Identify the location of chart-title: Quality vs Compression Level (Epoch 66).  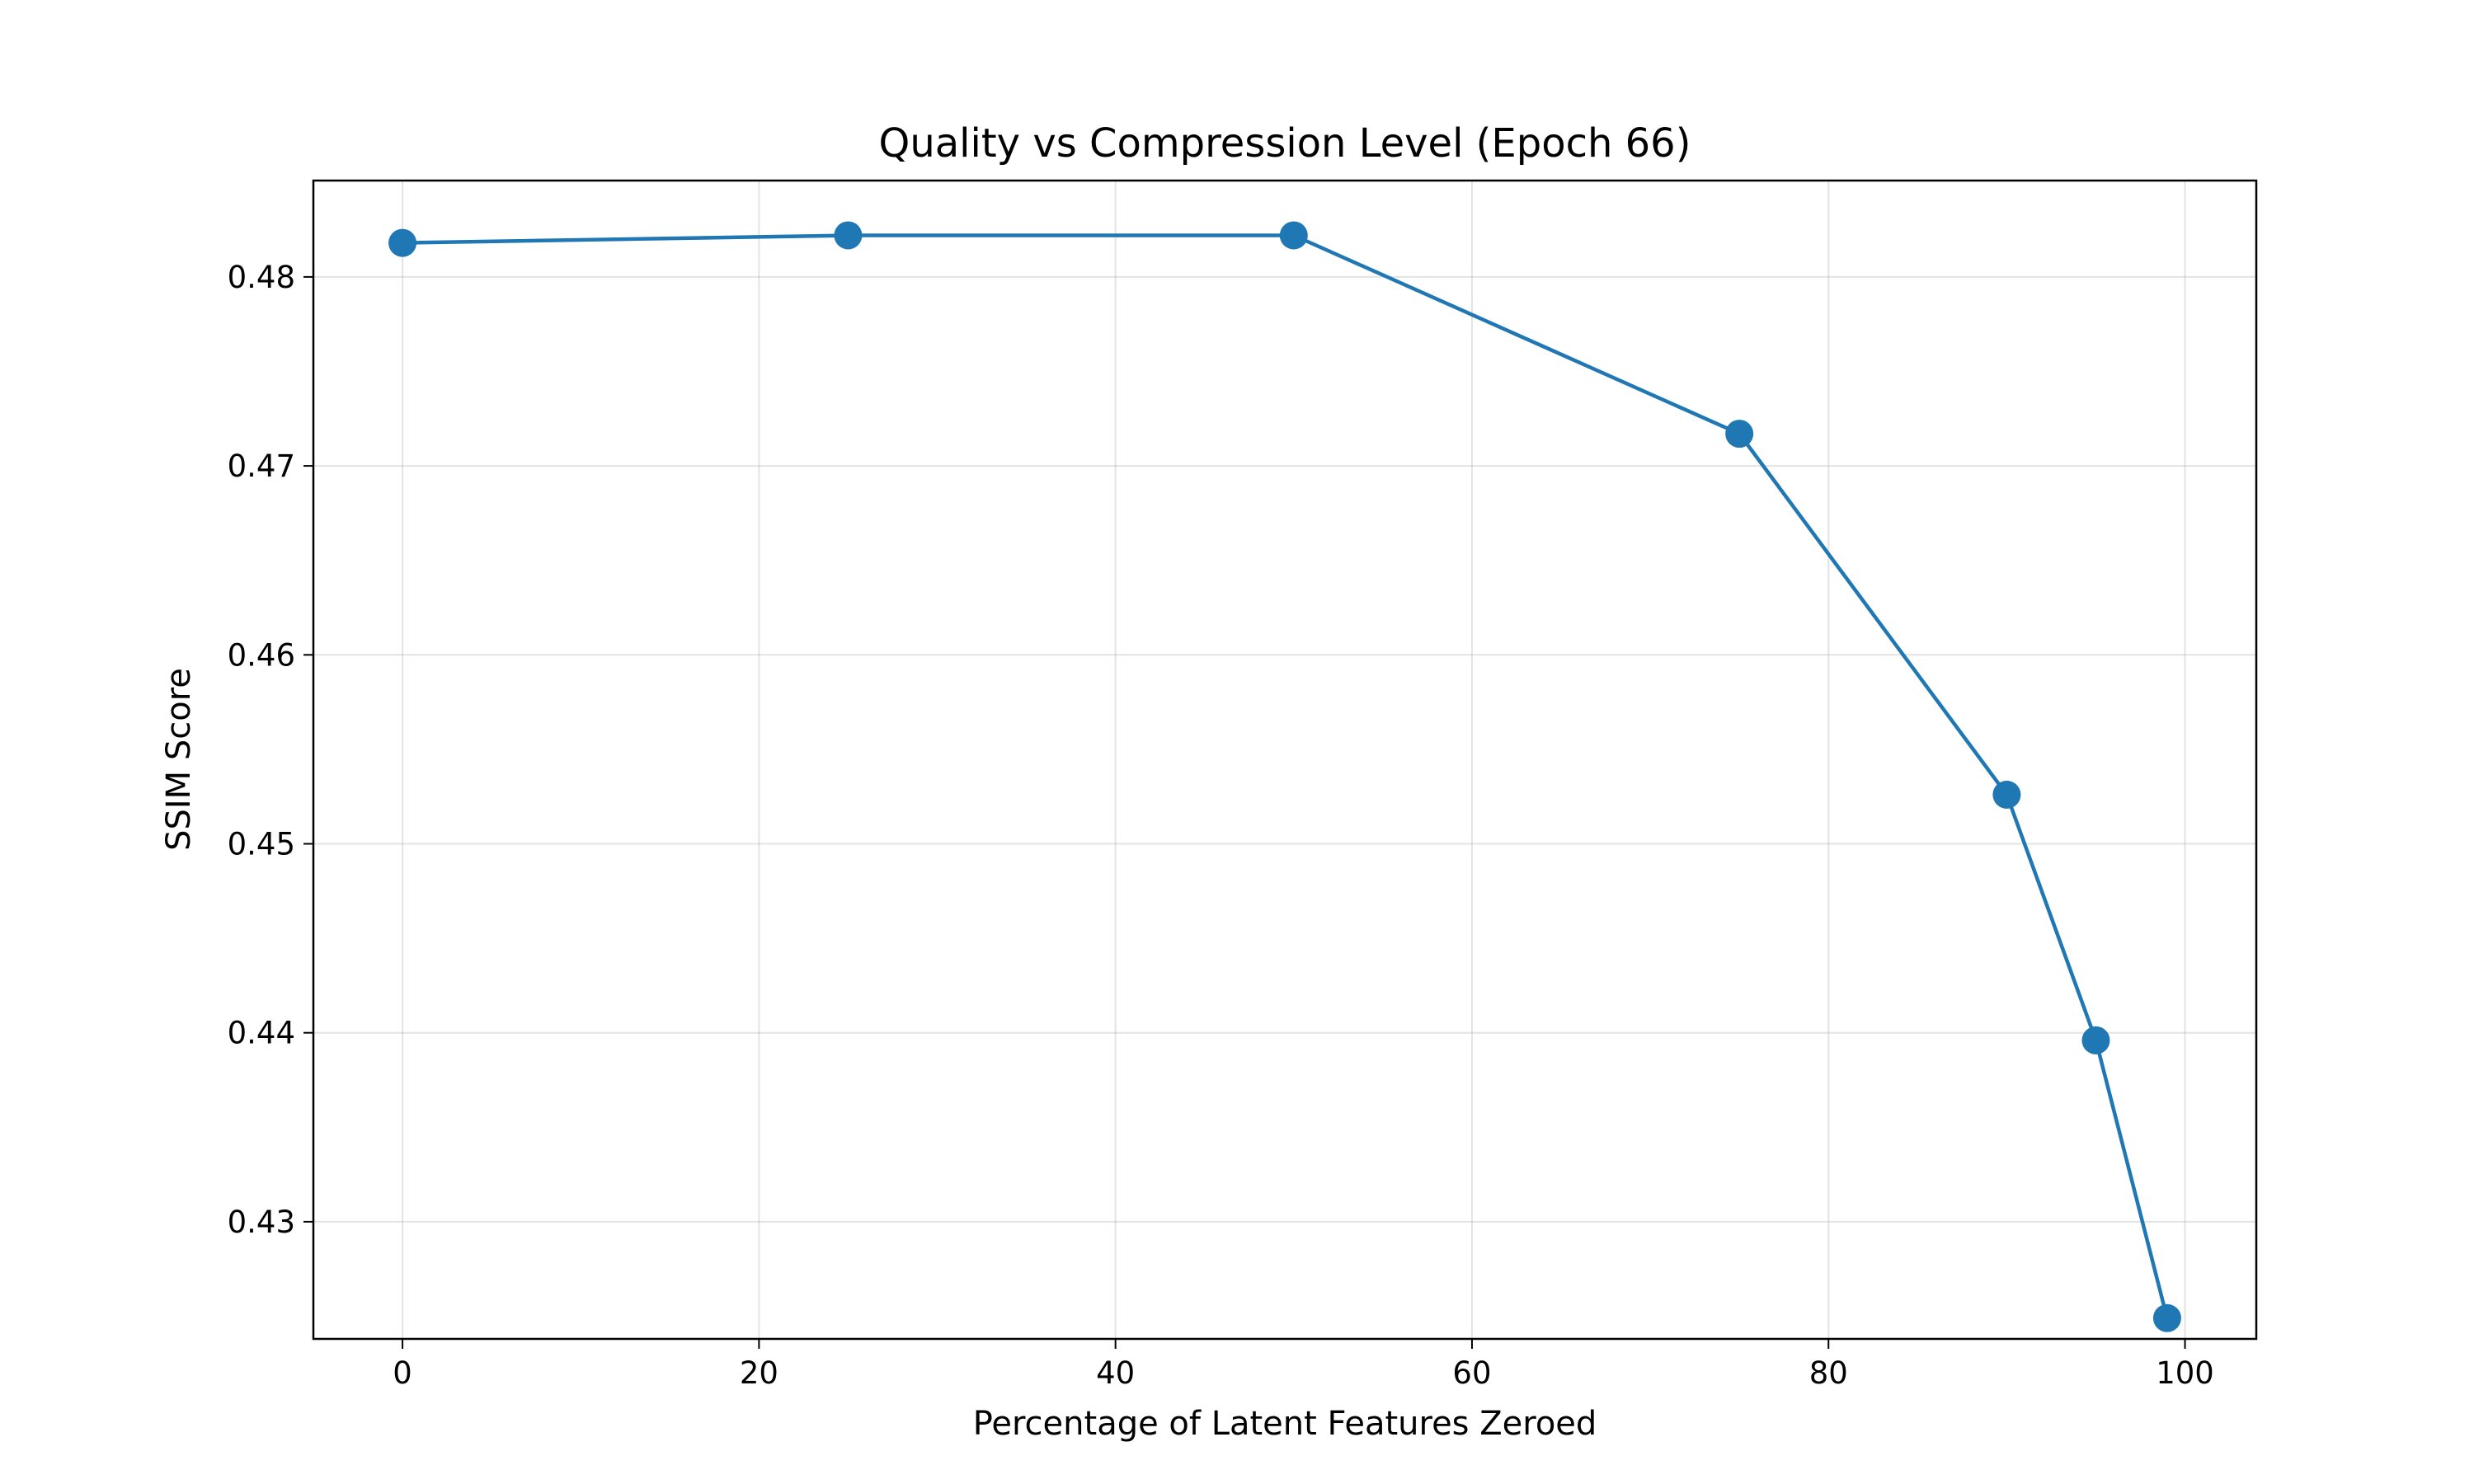
(1285, 143).